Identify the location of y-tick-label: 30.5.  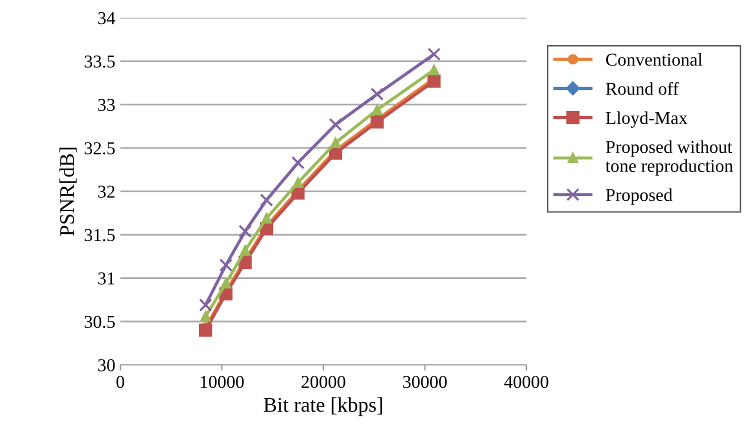
(99, 322).